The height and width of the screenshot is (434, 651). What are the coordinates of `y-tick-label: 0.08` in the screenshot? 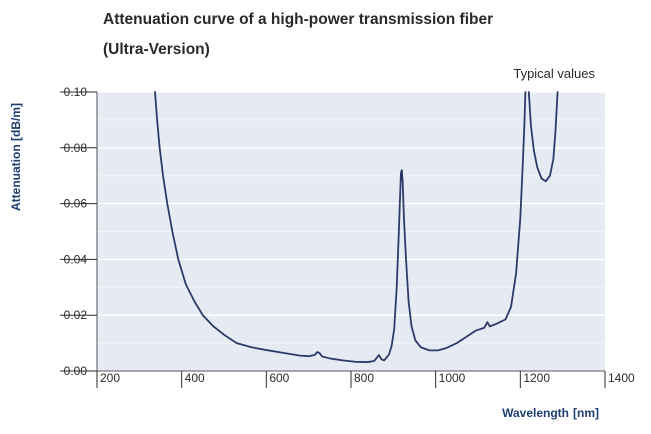 It's located at (76, 148).